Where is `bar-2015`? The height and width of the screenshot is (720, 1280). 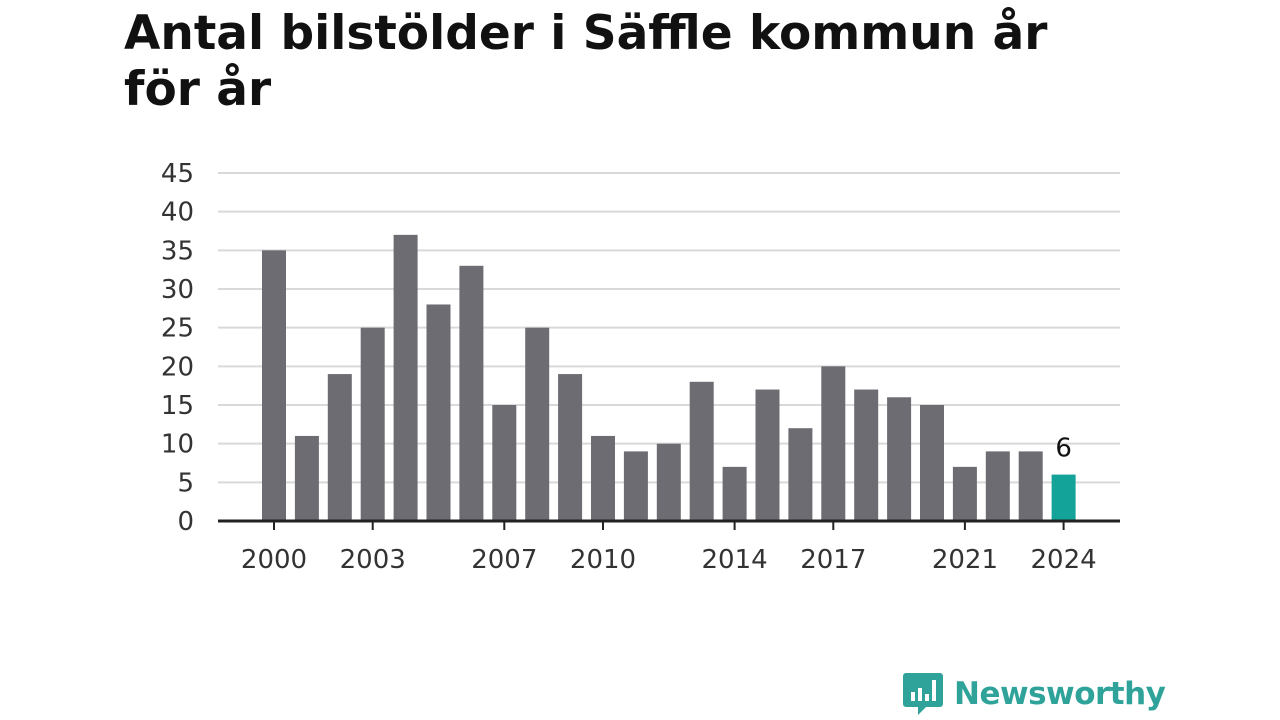 bar-2015 is located at coordinates (767, 455).